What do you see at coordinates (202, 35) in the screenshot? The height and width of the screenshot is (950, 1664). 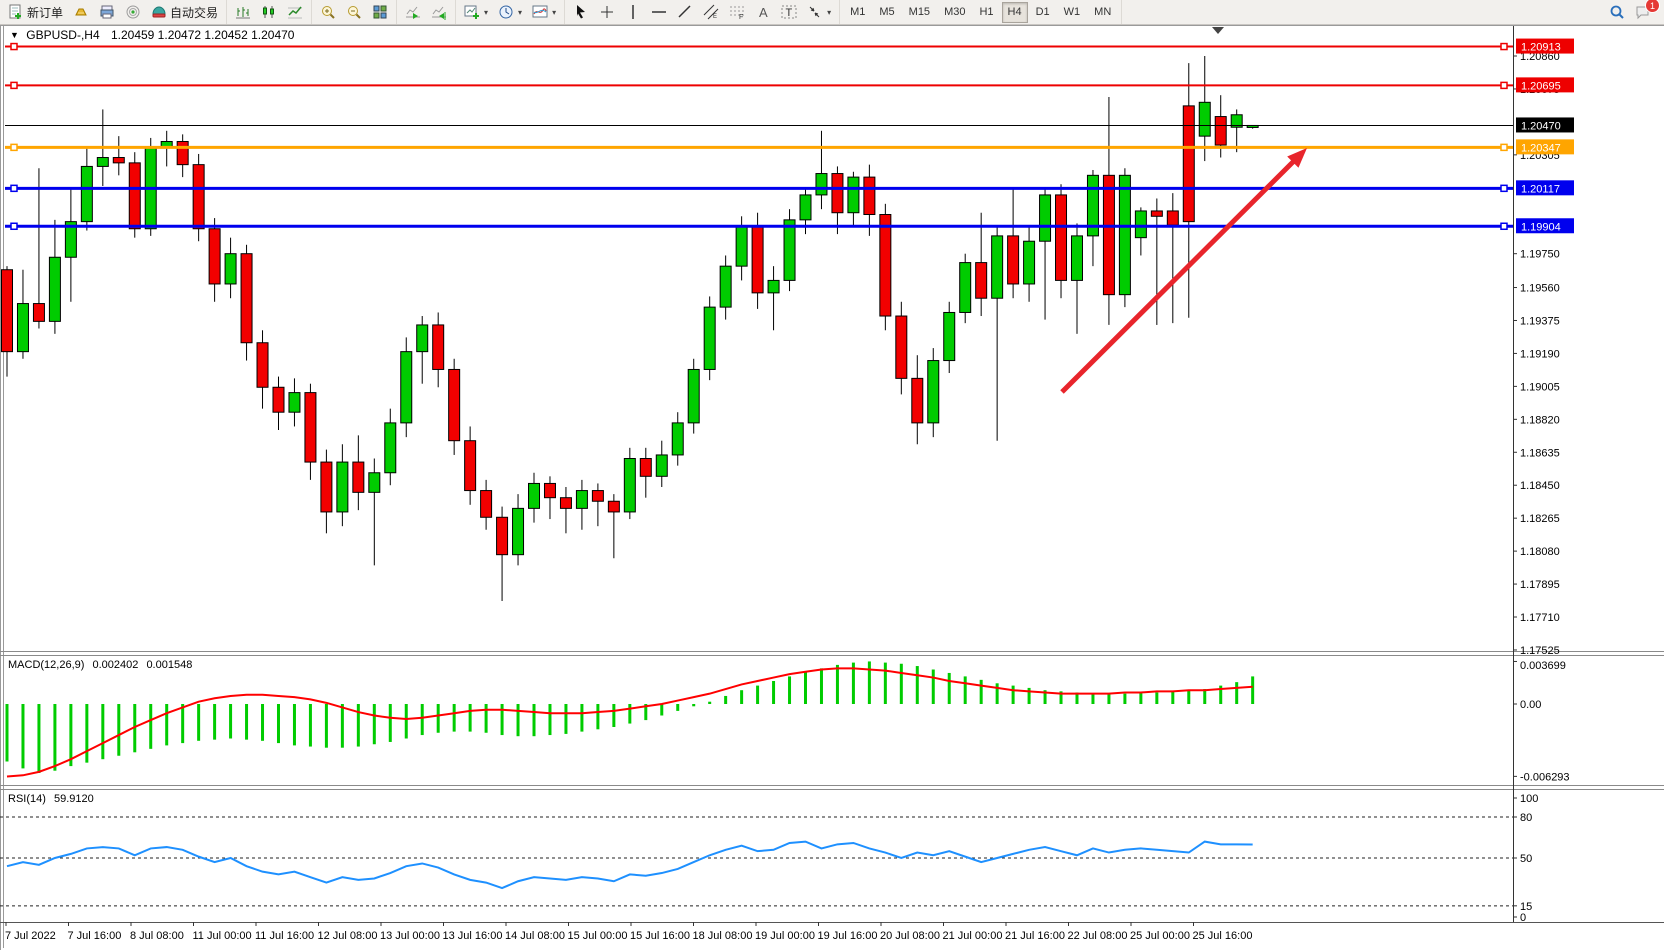 I see `ohlc-values: 1.20459 1.20472 1.20452 1.20470` at bounding box center [202, 35].